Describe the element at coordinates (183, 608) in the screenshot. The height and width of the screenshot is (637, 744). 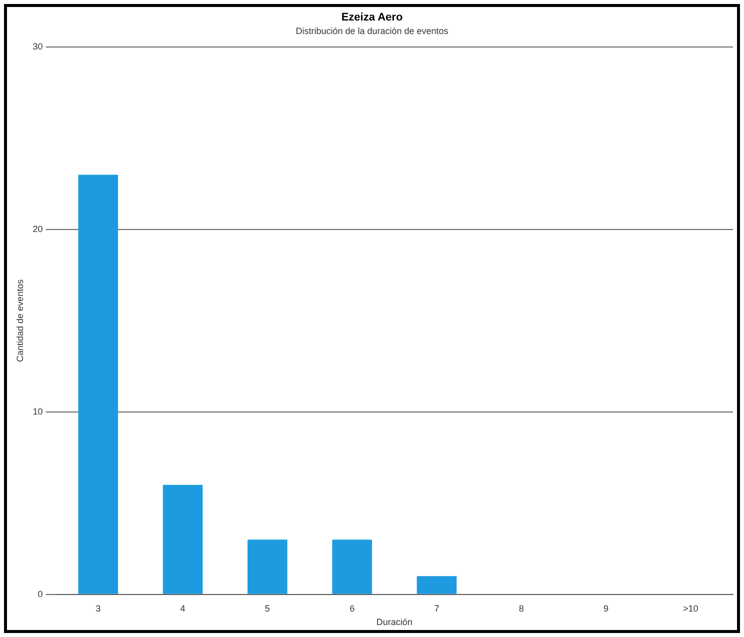
I see `x-tick-label: 4` at that location.